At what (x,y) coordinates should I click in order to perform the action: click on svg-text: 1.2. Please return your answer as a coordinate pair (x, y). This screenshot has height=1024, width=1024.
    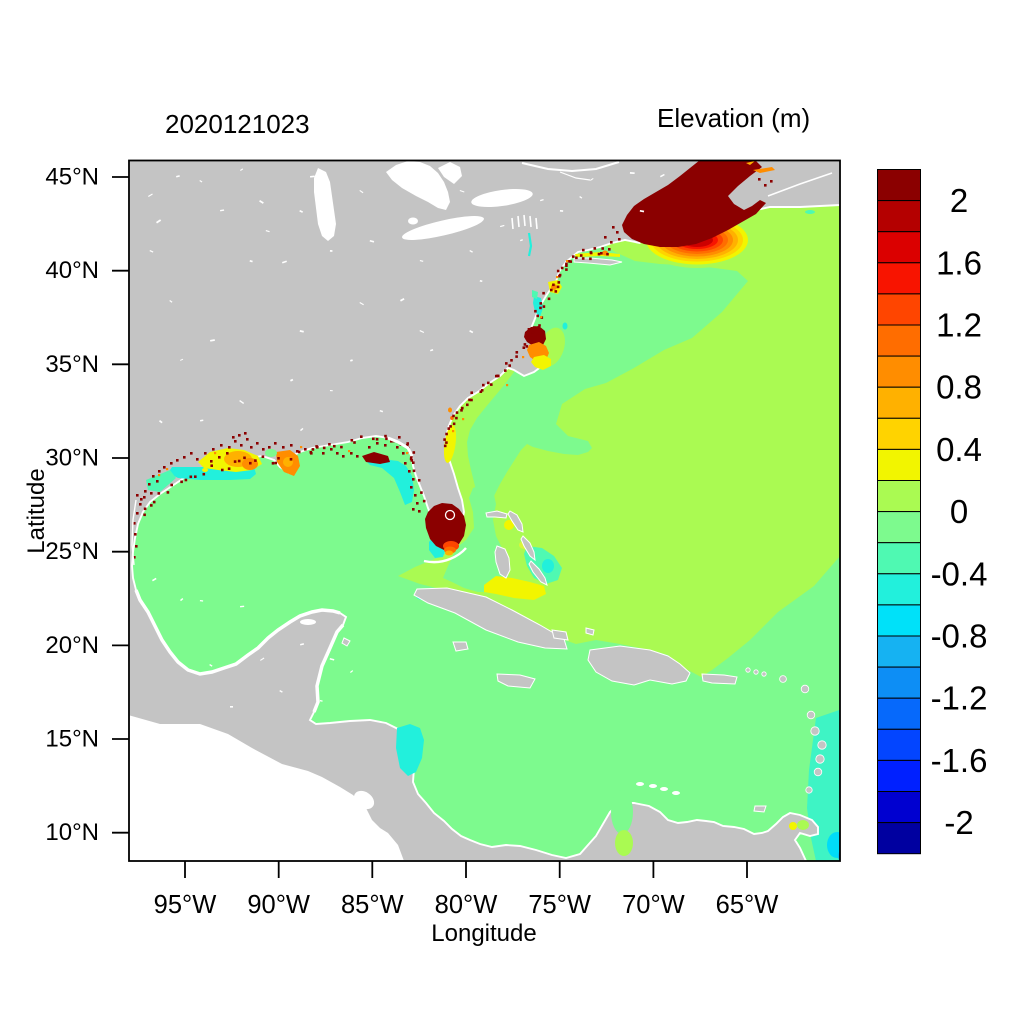
    Looking at the image, I should click on (959, 325).